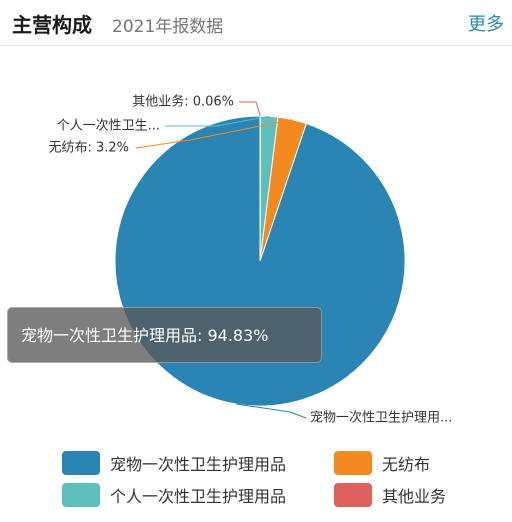 The width and height of the screenshot is (512, 522). What do you see at coordinates (88, 148) in the screenshot?
I see `slice-callout-label: 无纺布: 3.2%` at bounding box center [88, 148].